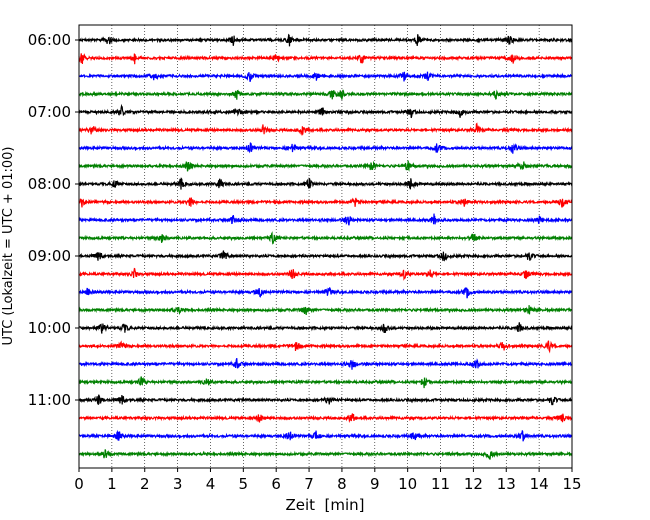 The width and height of the screenshot is (650, 520). Describe the element at coordinates (211, 484) in the screenshot. I see `x-tick-label: 4` at that location.